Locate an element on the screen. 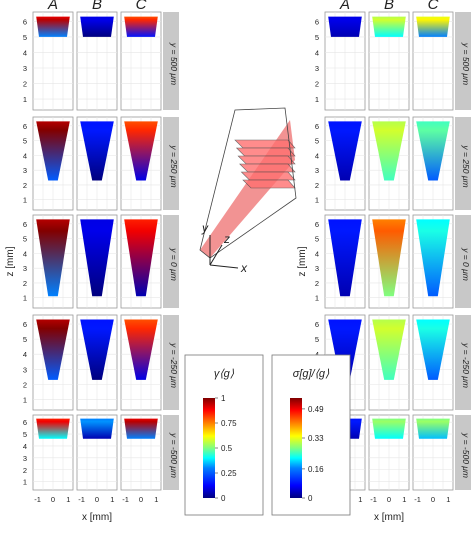  left-column-label-B: B is located at coordinates (97, 6).